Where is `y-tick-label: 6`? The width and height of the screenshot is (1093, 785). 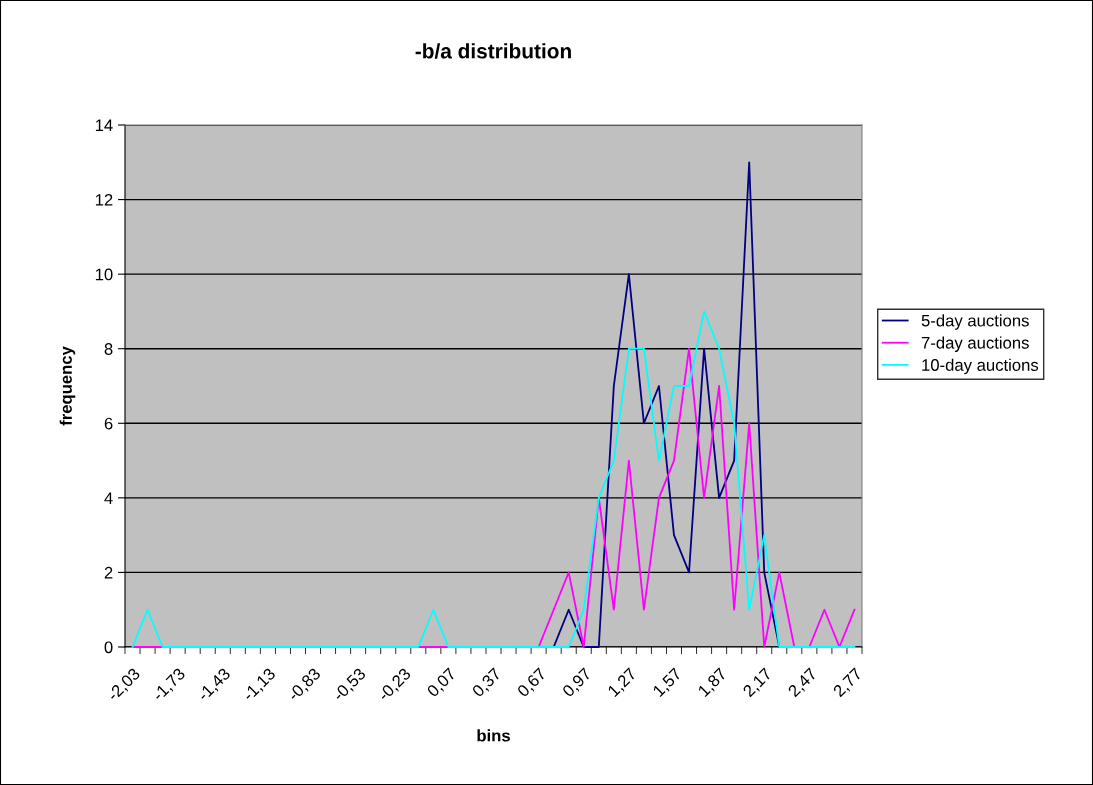
y-tick-label: 6 is located at coordinates (108, 423).